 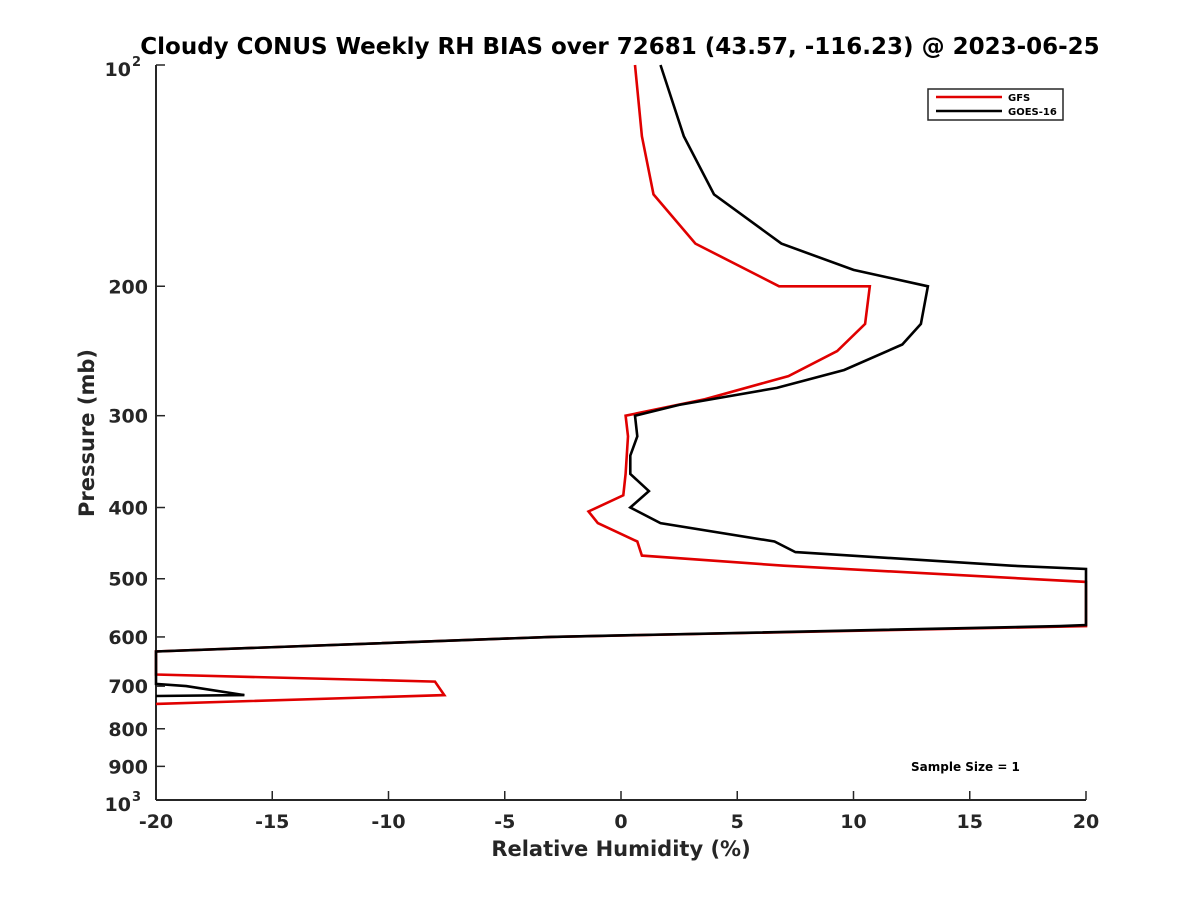 I want to click on y-tick-label: 600, so click(x=128, y=638).